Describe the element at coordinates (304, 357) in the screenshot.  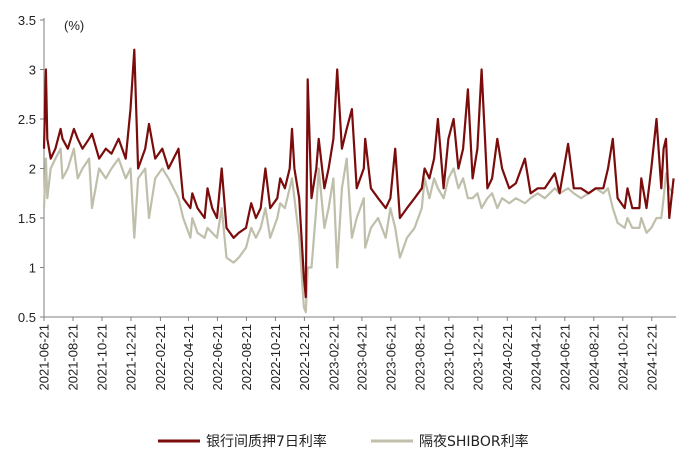
I see `x-tick-label: 2022-12-21` at that location.